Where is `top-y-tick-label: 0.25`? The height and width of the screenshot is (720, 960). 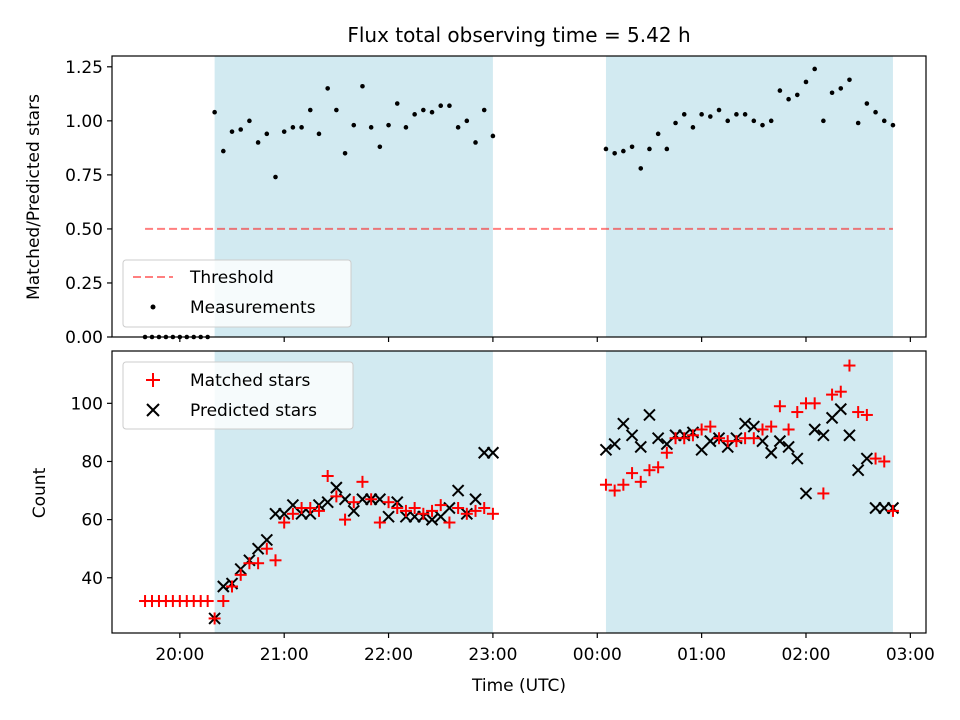 top-y-tick-label: 0.25 is located at coordinates (84, 284).